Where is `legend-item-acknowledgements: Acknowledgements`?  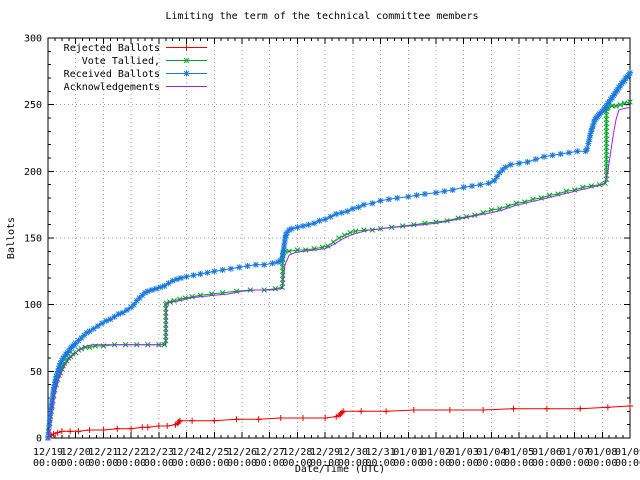 legend-item-acknowledgements: Acknowledgements is located at coordinates (135, 87).